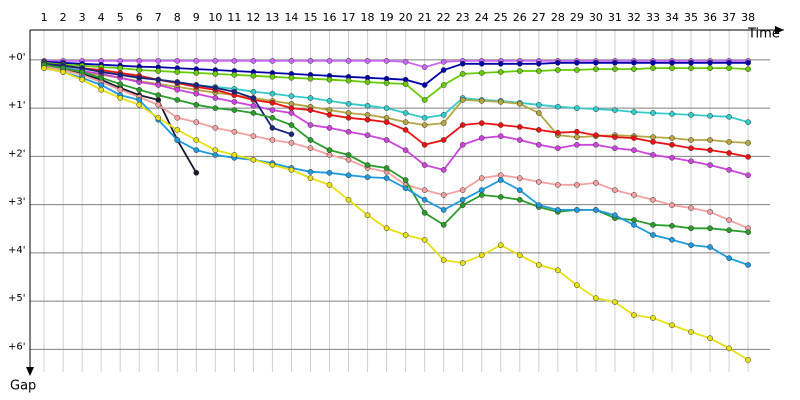 This screenshot has height=400, width=800. Describe the element at coordinates (501, 17) in the screenshot. I see `x-tick-label: 25` at that location.